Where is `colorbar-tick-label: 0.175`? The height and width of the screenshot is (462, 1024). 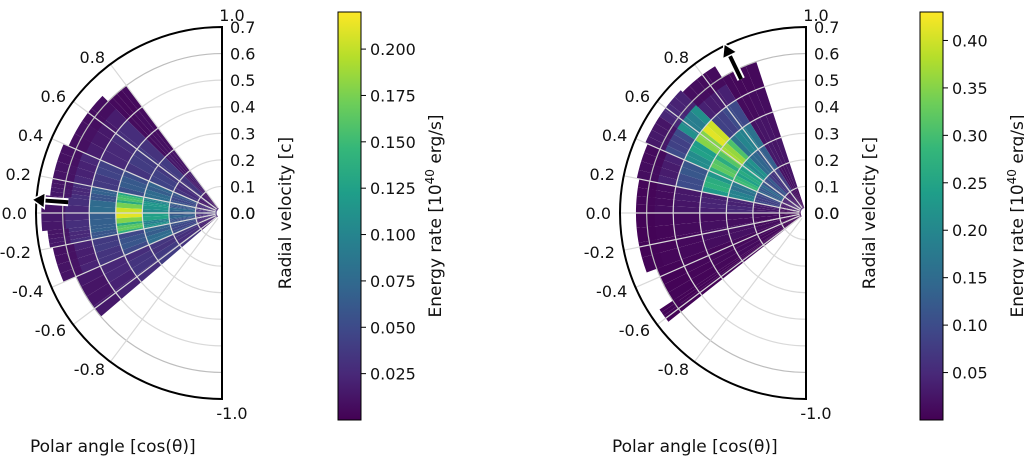
colorbar-tick-label: 0.175 is located at coordinates (393, 95).